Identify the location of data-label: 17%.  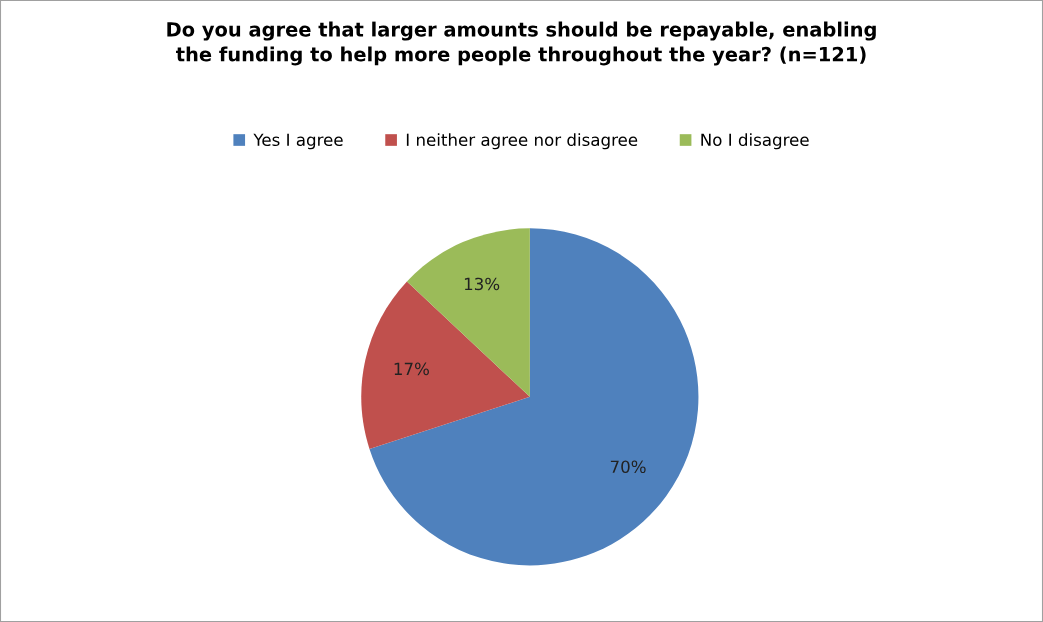
(411, 369).